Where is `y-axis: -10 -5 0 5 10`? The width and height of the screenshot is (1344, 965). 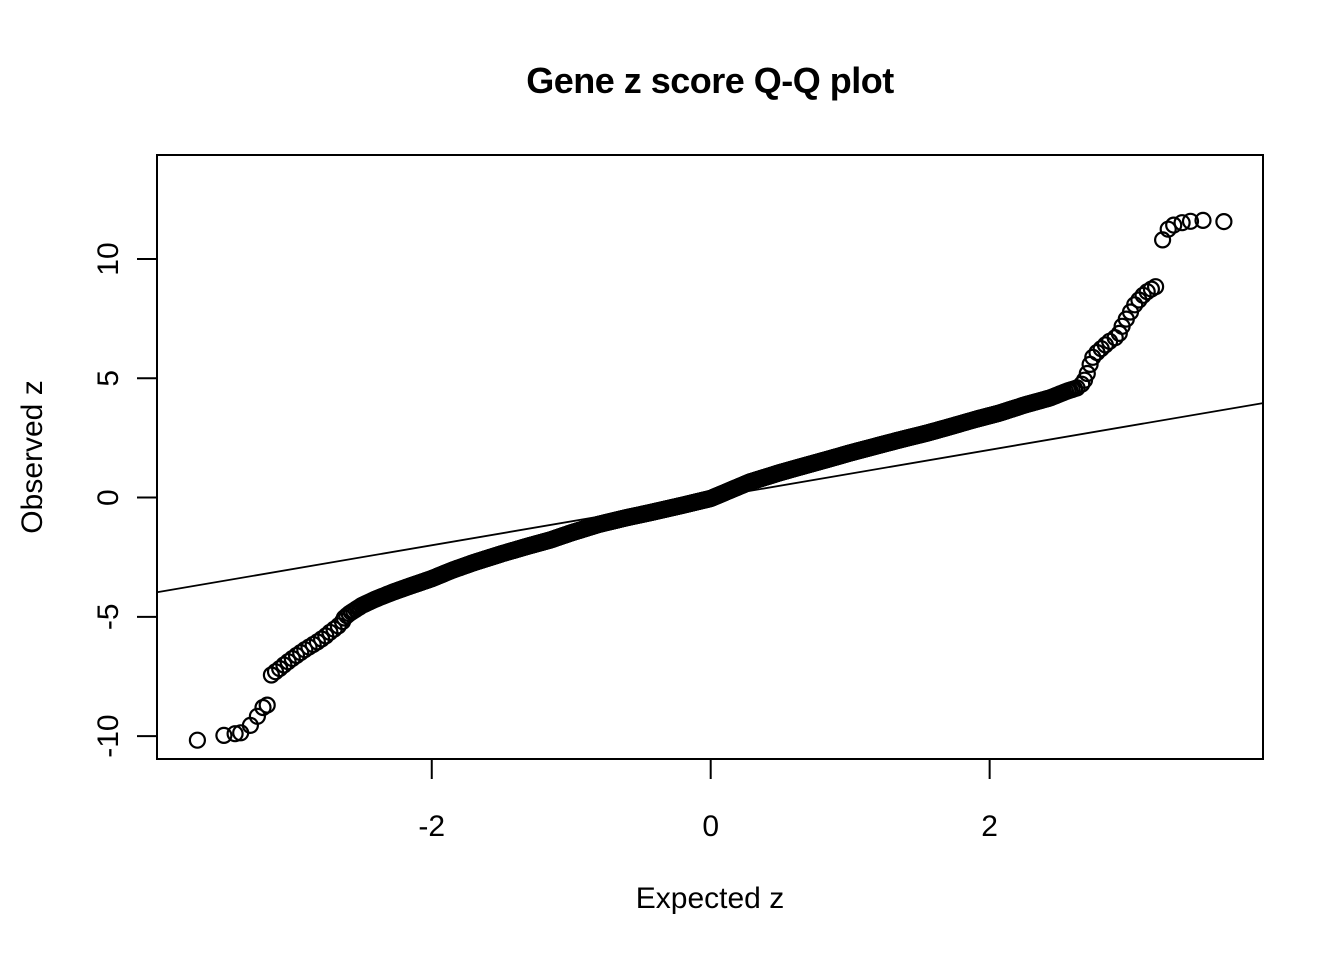
y-axis: -10 -5 0 5 10 is located at coordinates (124, 500).